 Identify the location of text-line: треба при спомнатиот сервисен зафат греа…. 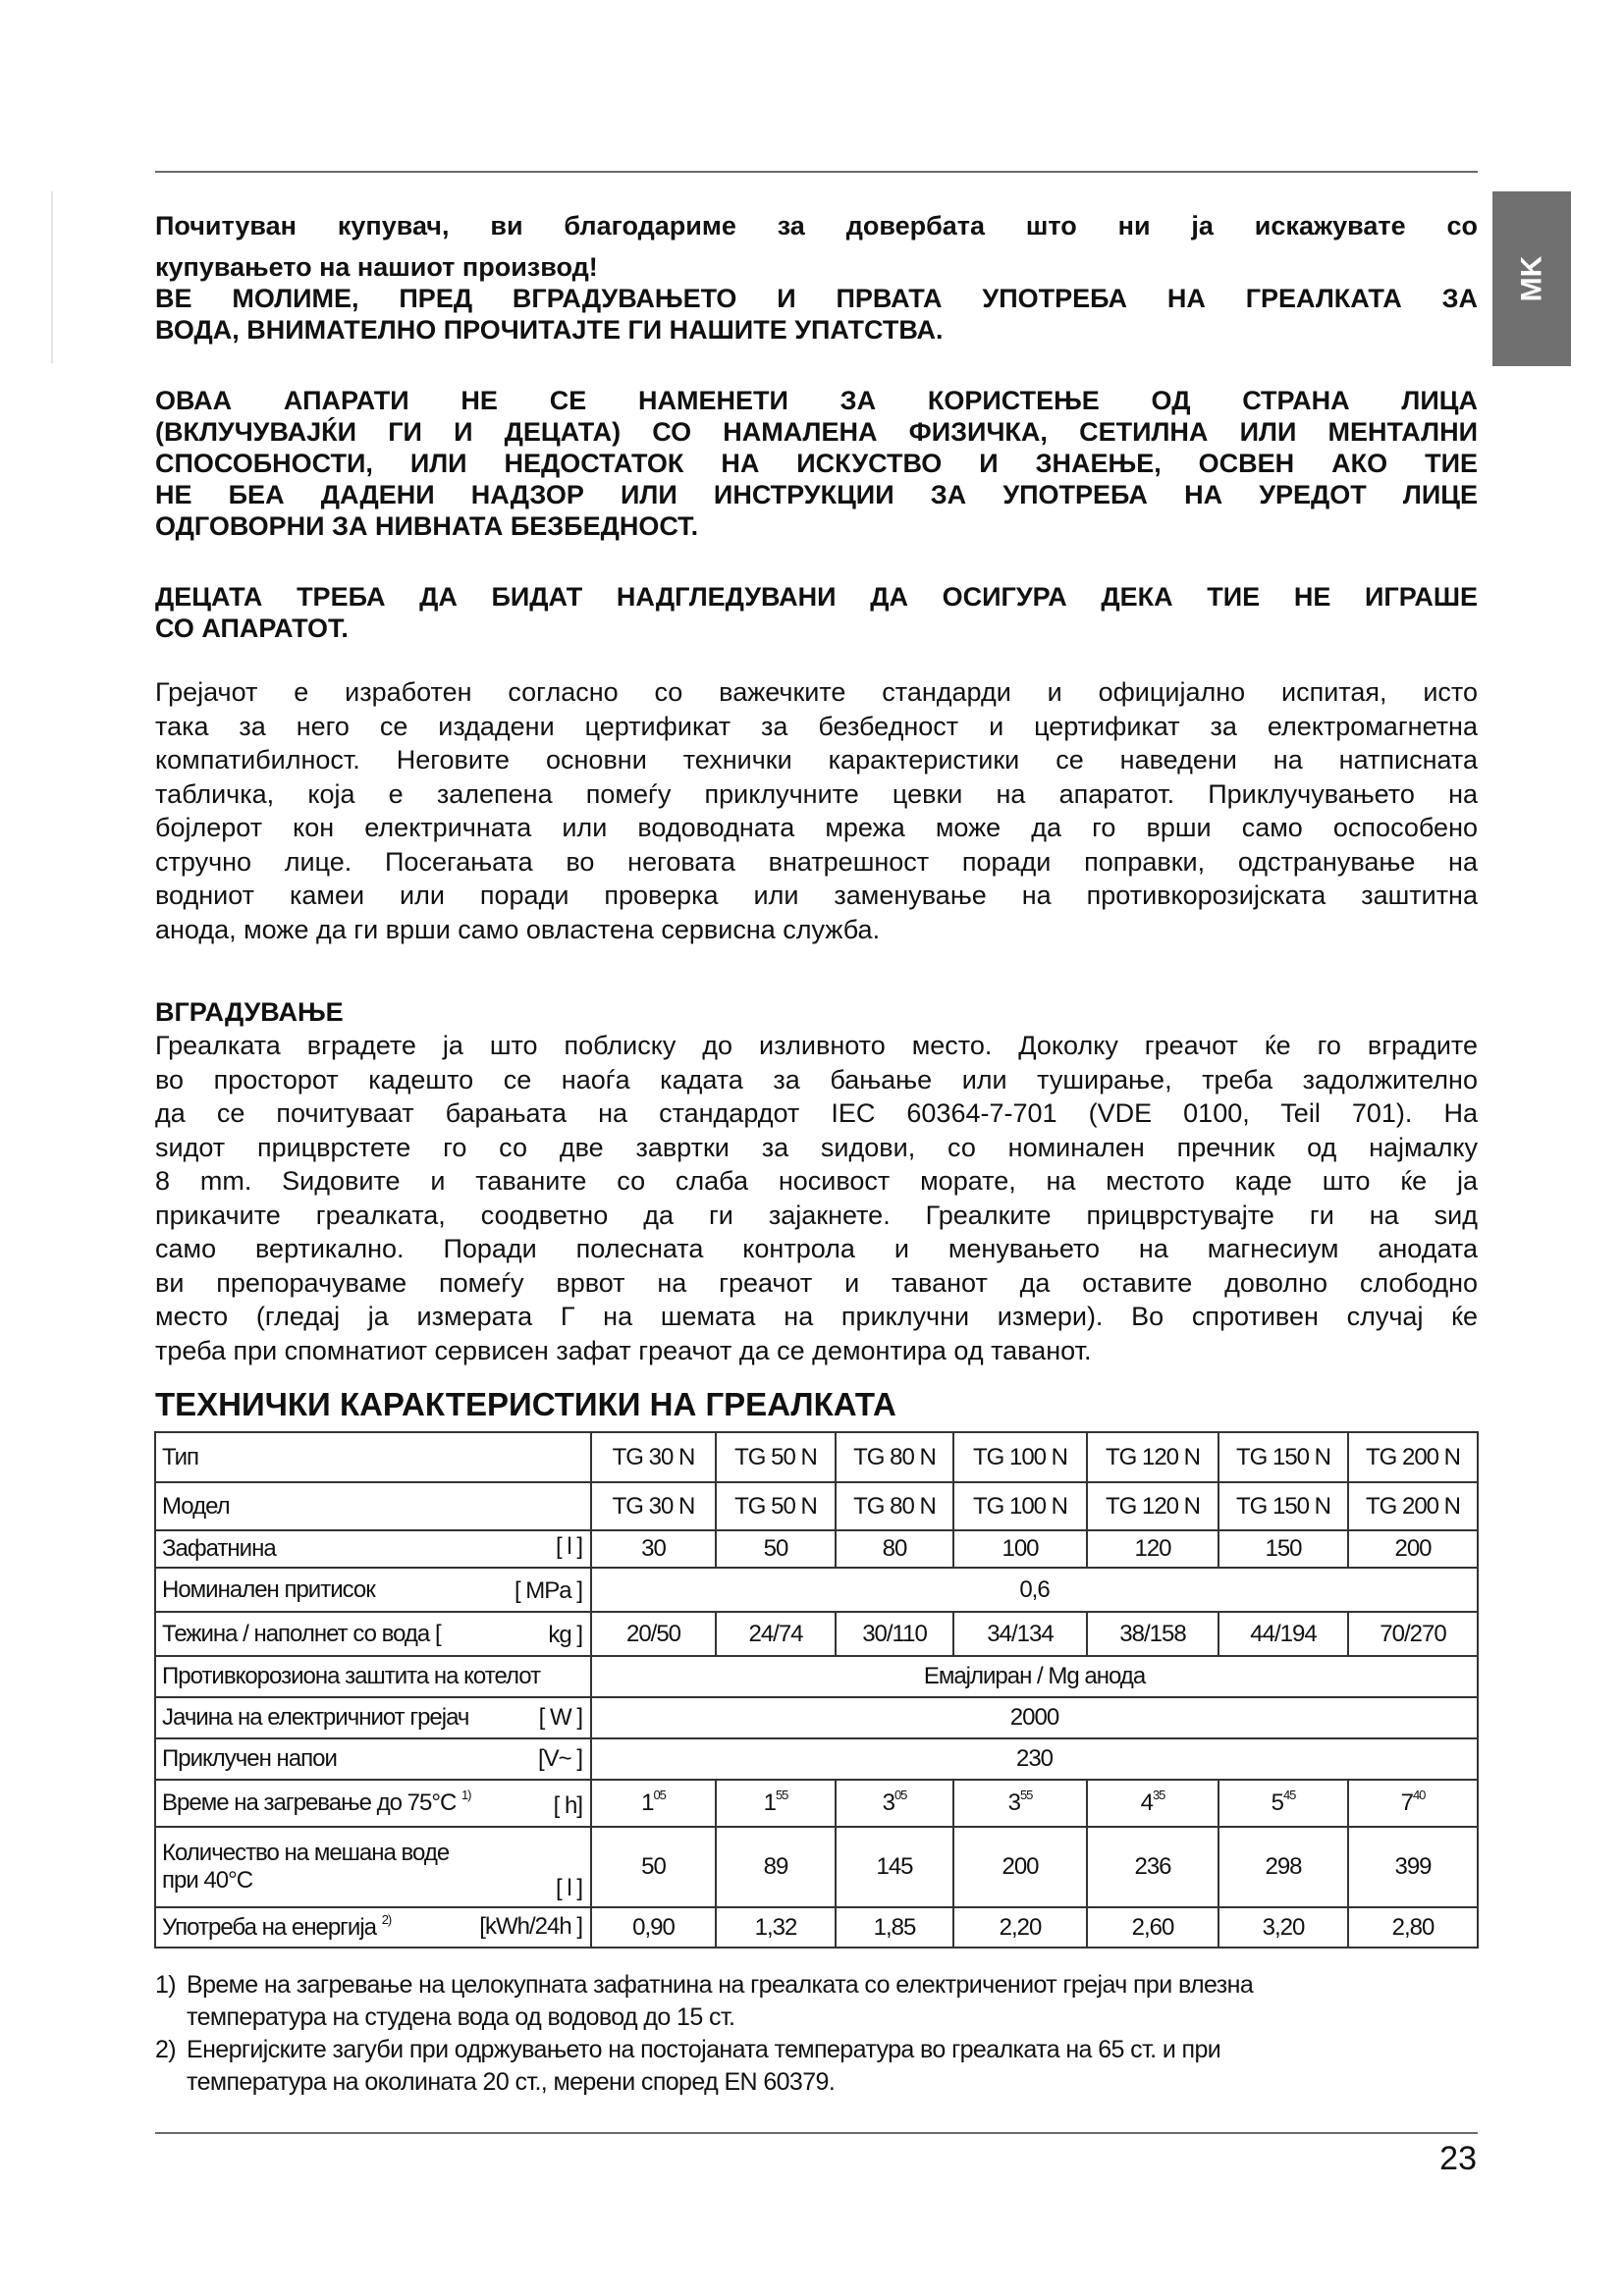
(623, 1350).